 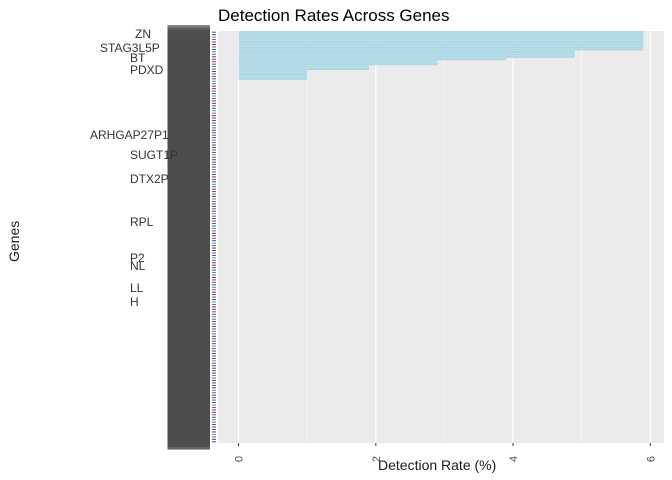 I want to click on gene-label: ARHGAP27P1, so click(x=129, y=135).